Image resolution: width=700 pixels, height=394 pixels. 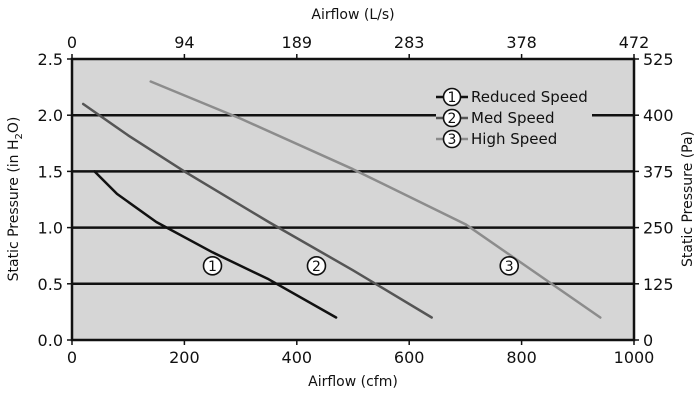 I want to click on y-tick-label-0: 0.0, so click(x=50, y=340).